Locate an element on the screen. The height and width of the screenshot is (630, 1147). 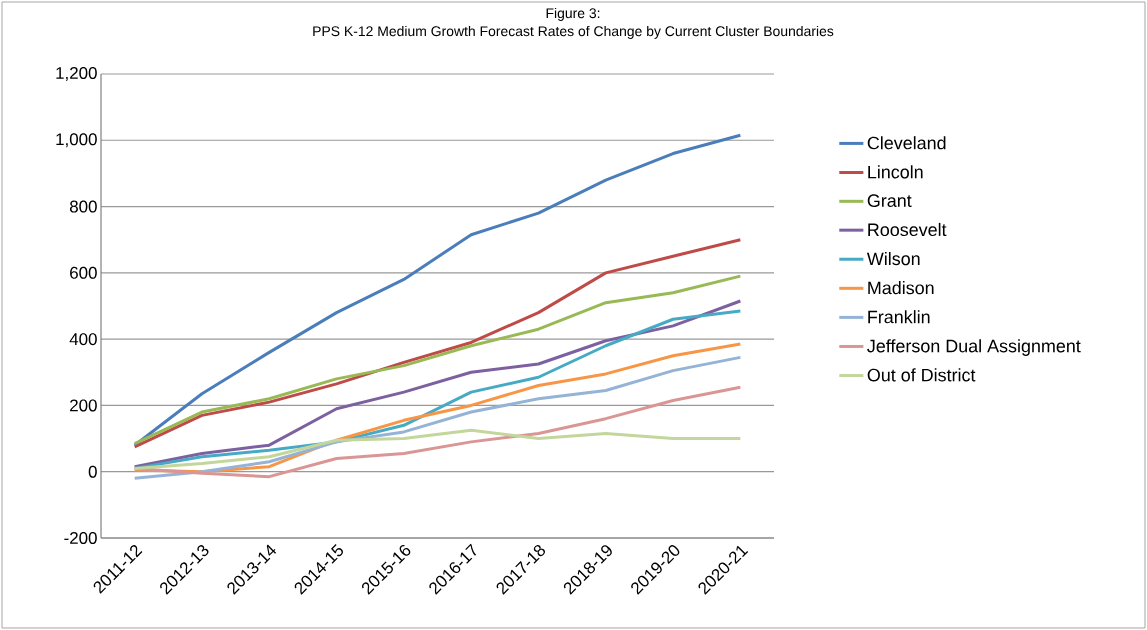
y-tick-label: 0 is located at coordinates (92, 471).